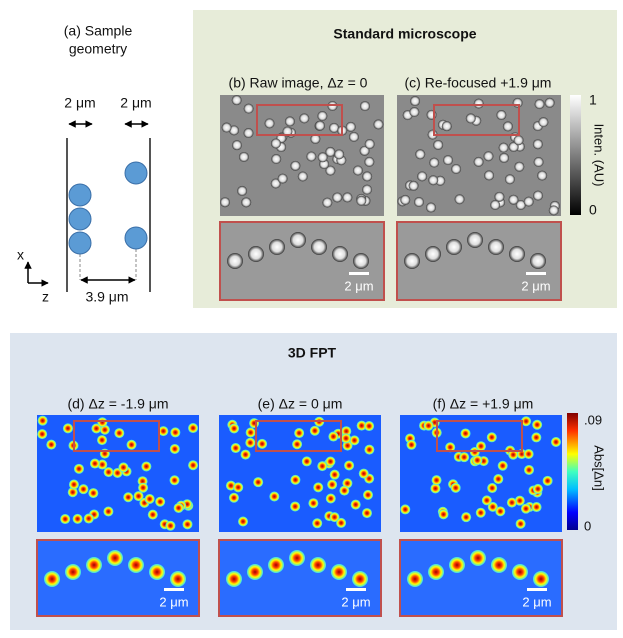 The height and width of the screenshot is (638, 623). What do you see at coordinates (135, 103) in the screenshot?
I see `gap-label: 2 μm` at bounding box center [135, 103].